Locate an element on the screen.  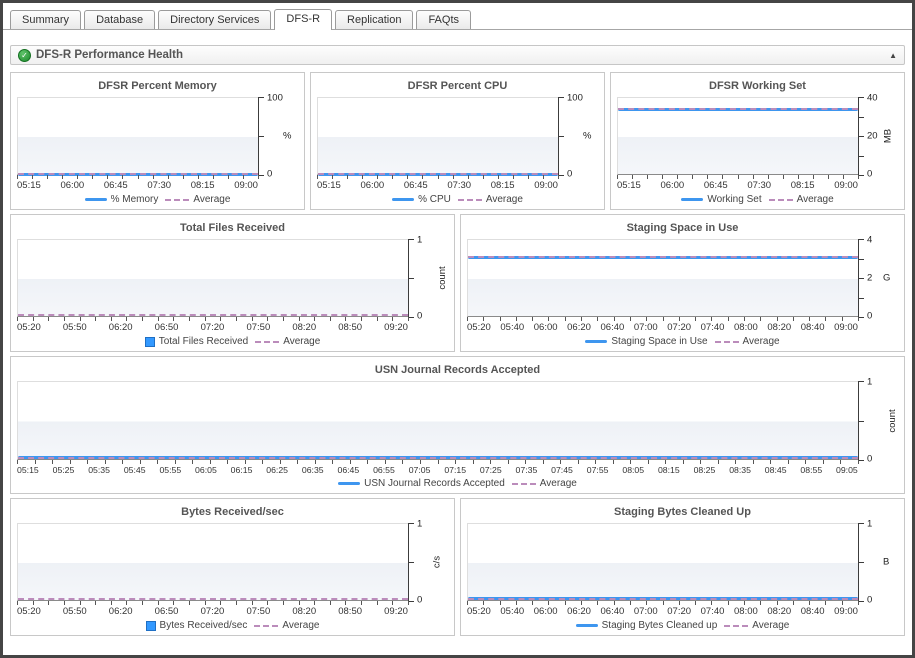
x-tick-label: 05:20 is located at coordinates (479, 327).